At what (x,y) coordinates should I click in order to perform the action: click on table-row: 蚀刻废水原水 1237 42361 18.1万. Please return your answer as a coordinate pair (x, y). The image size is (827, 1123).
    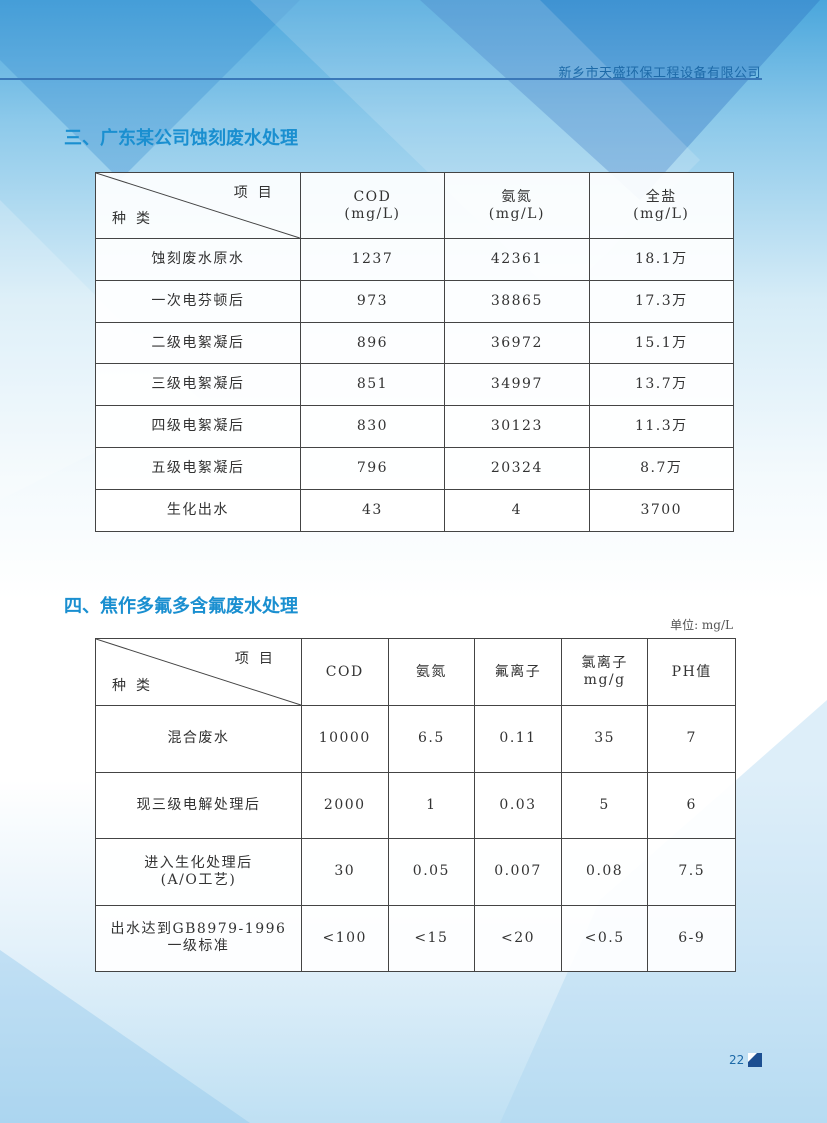
    Looking at the image, I should click on (415, 259).